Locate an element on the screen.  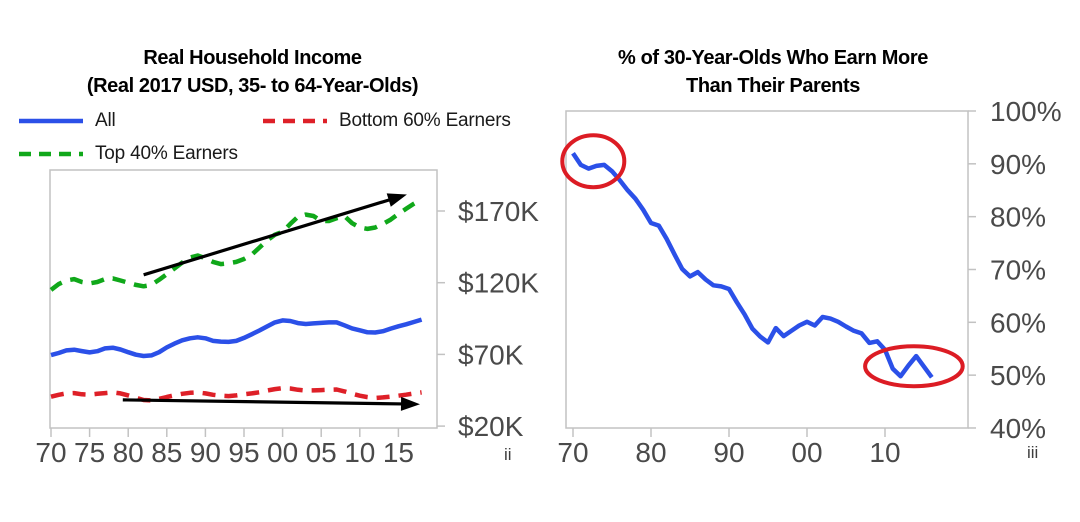
legend-item-all: All is located at coordinates (67, 121).